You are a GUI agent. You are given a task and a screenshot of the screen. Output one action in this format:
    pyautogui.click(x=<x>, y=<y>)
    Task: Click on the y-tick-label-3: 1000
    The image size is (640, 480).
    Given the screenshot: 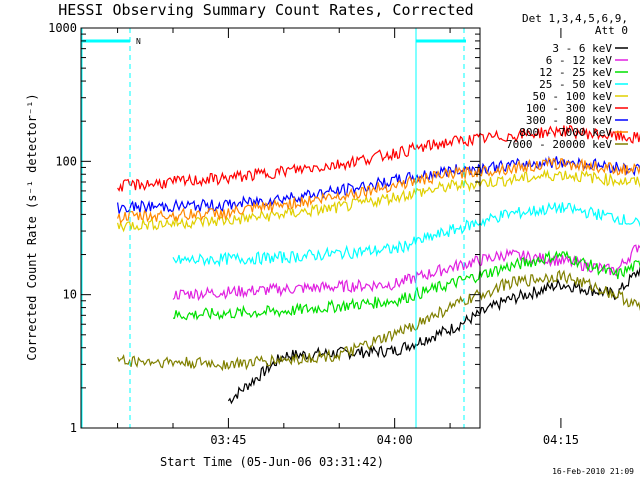 What is the action you would take?
    pyautogui.click(x=62, y=28)
    